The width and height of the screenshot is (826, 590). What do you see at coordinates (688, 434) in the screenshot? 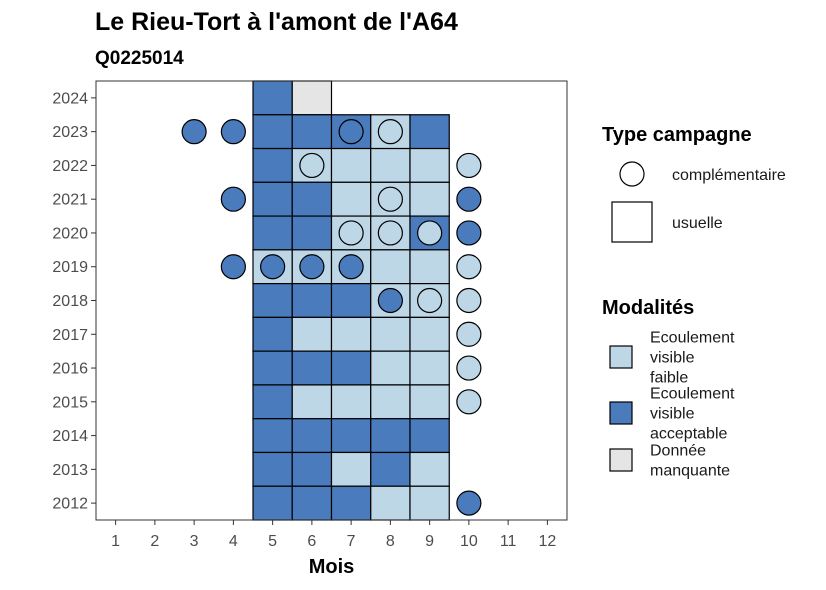
I see `legend-modalite-label: acceptable` at bounding box center [688, 434].